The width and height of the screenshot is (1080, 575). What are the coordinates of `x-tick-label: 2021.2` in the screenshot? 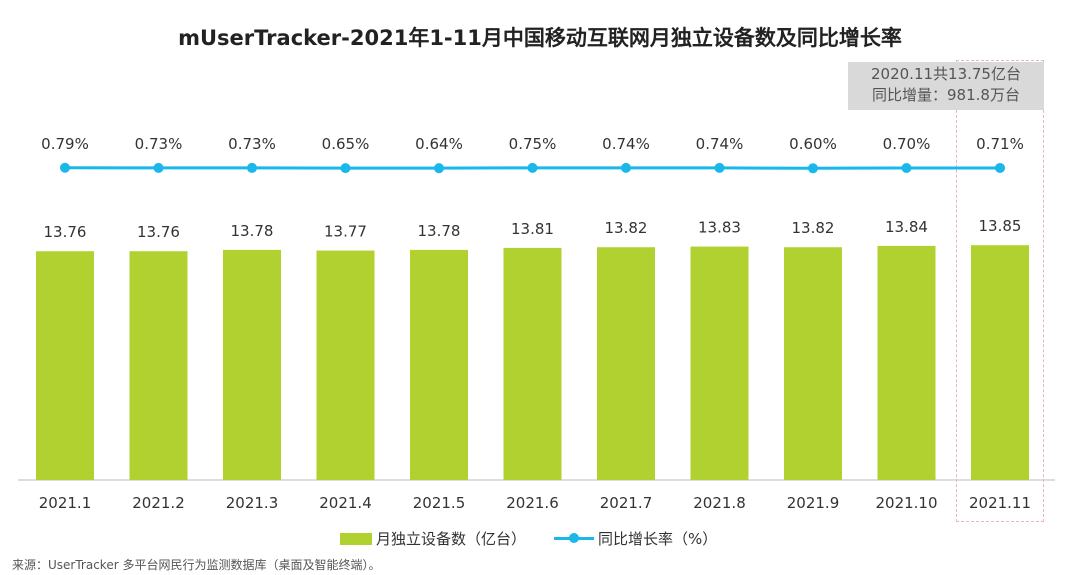 It's located at (158, 503).